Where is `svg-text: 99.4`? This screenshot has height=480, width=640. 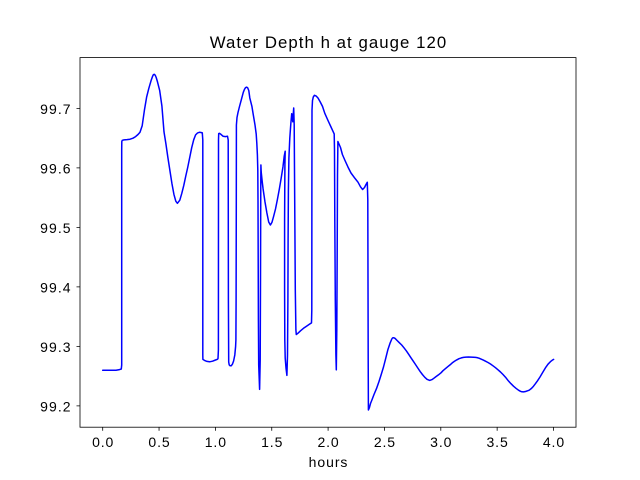
svg-text: 99.4 is located at coordinates (55, 288).